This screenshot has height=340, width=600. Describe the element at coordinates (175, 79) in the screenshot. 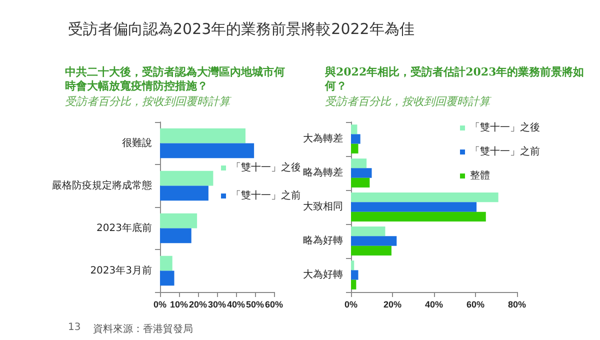

I see `chart-title: 中共二十大後，受訪者認為大灣區內地城市何時會大幅放寬疫情防控措施？` at that location.